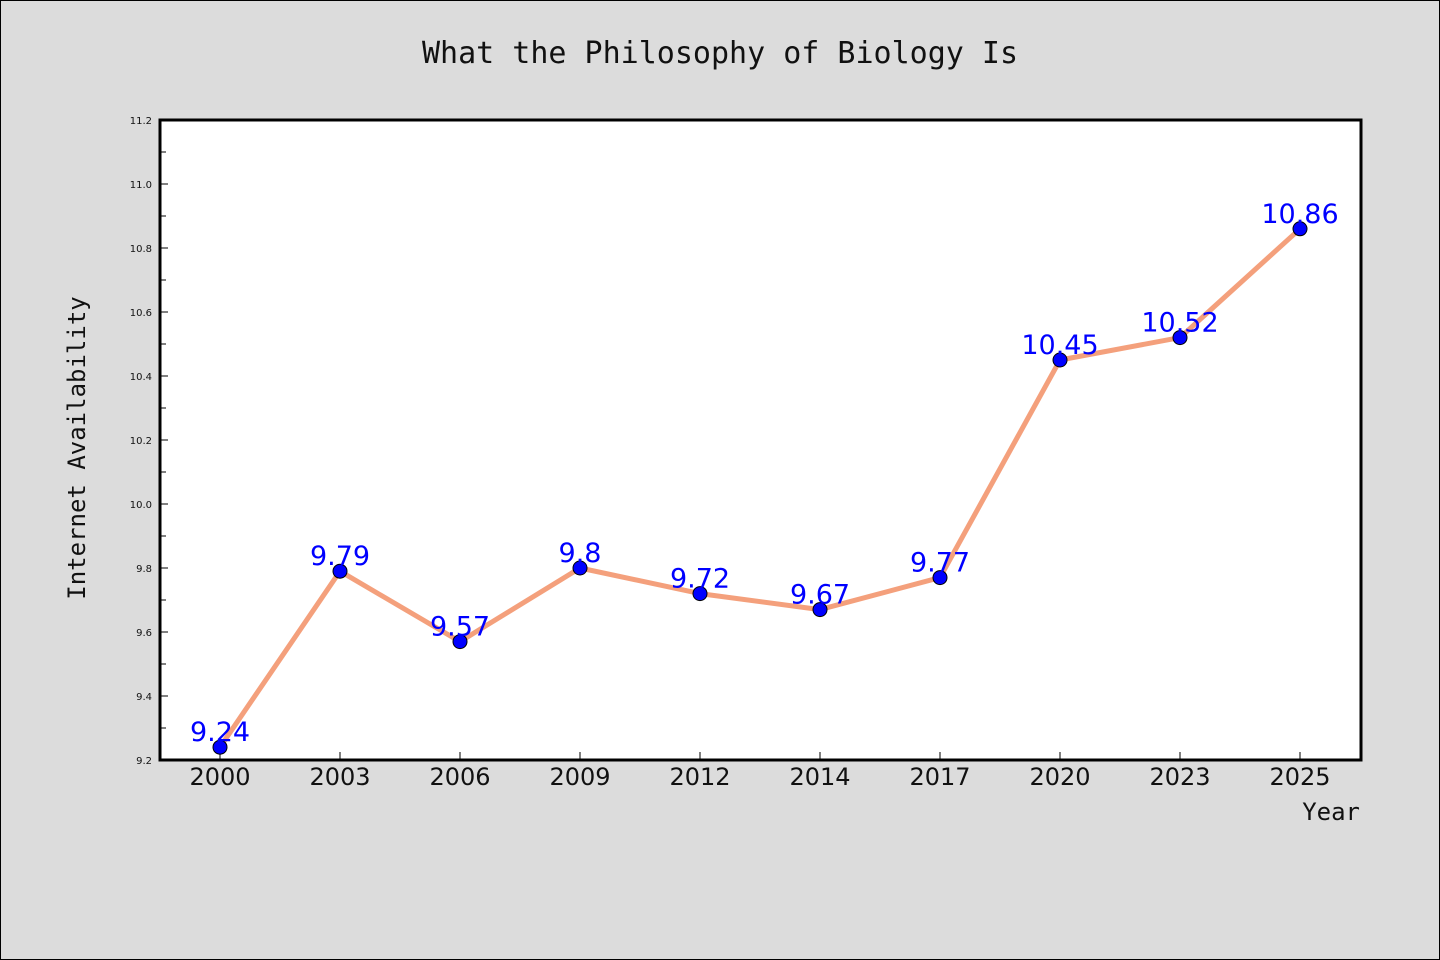 This screenshot has width=1440, height=960. Describe the element at coordinates (459, 777) in the screenshot. I see `x-tick-label: 2006` at that location.